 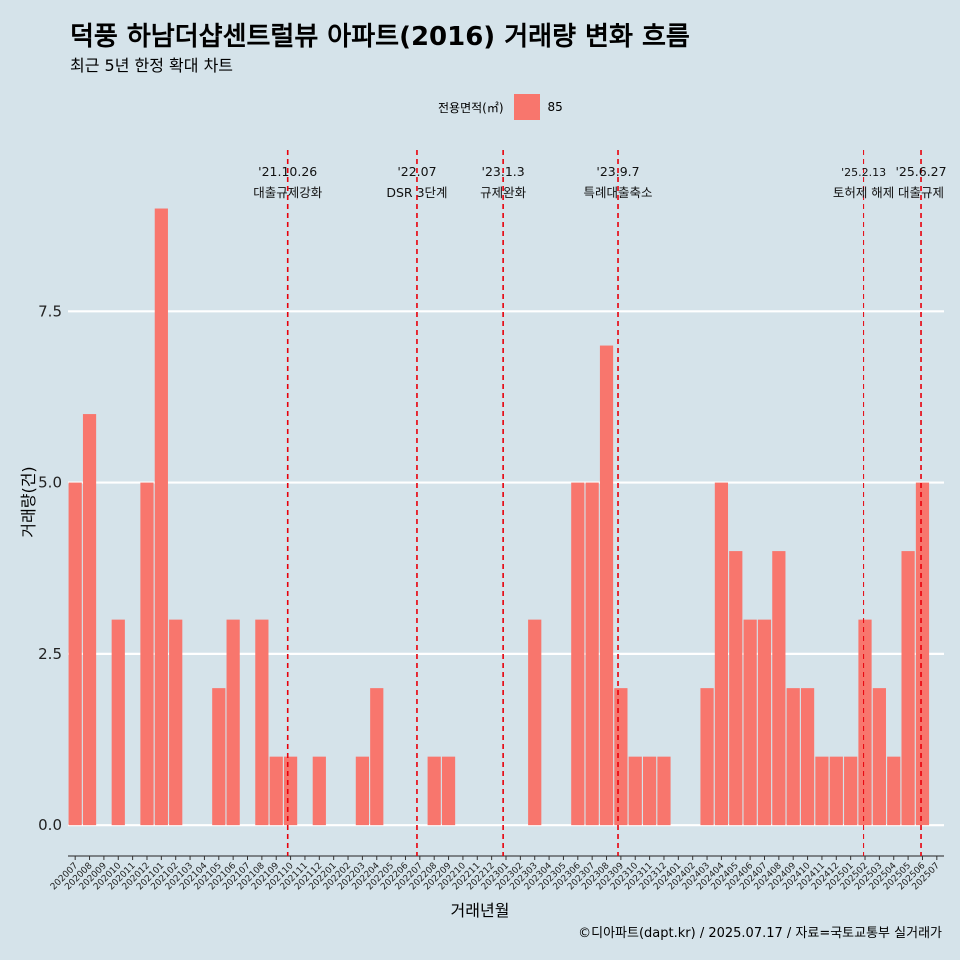 What do you see at coordinates (471, 107) in the screenshot?
I see `legend-title: 전용면적(㎡)` at bounding box center [471, 107].